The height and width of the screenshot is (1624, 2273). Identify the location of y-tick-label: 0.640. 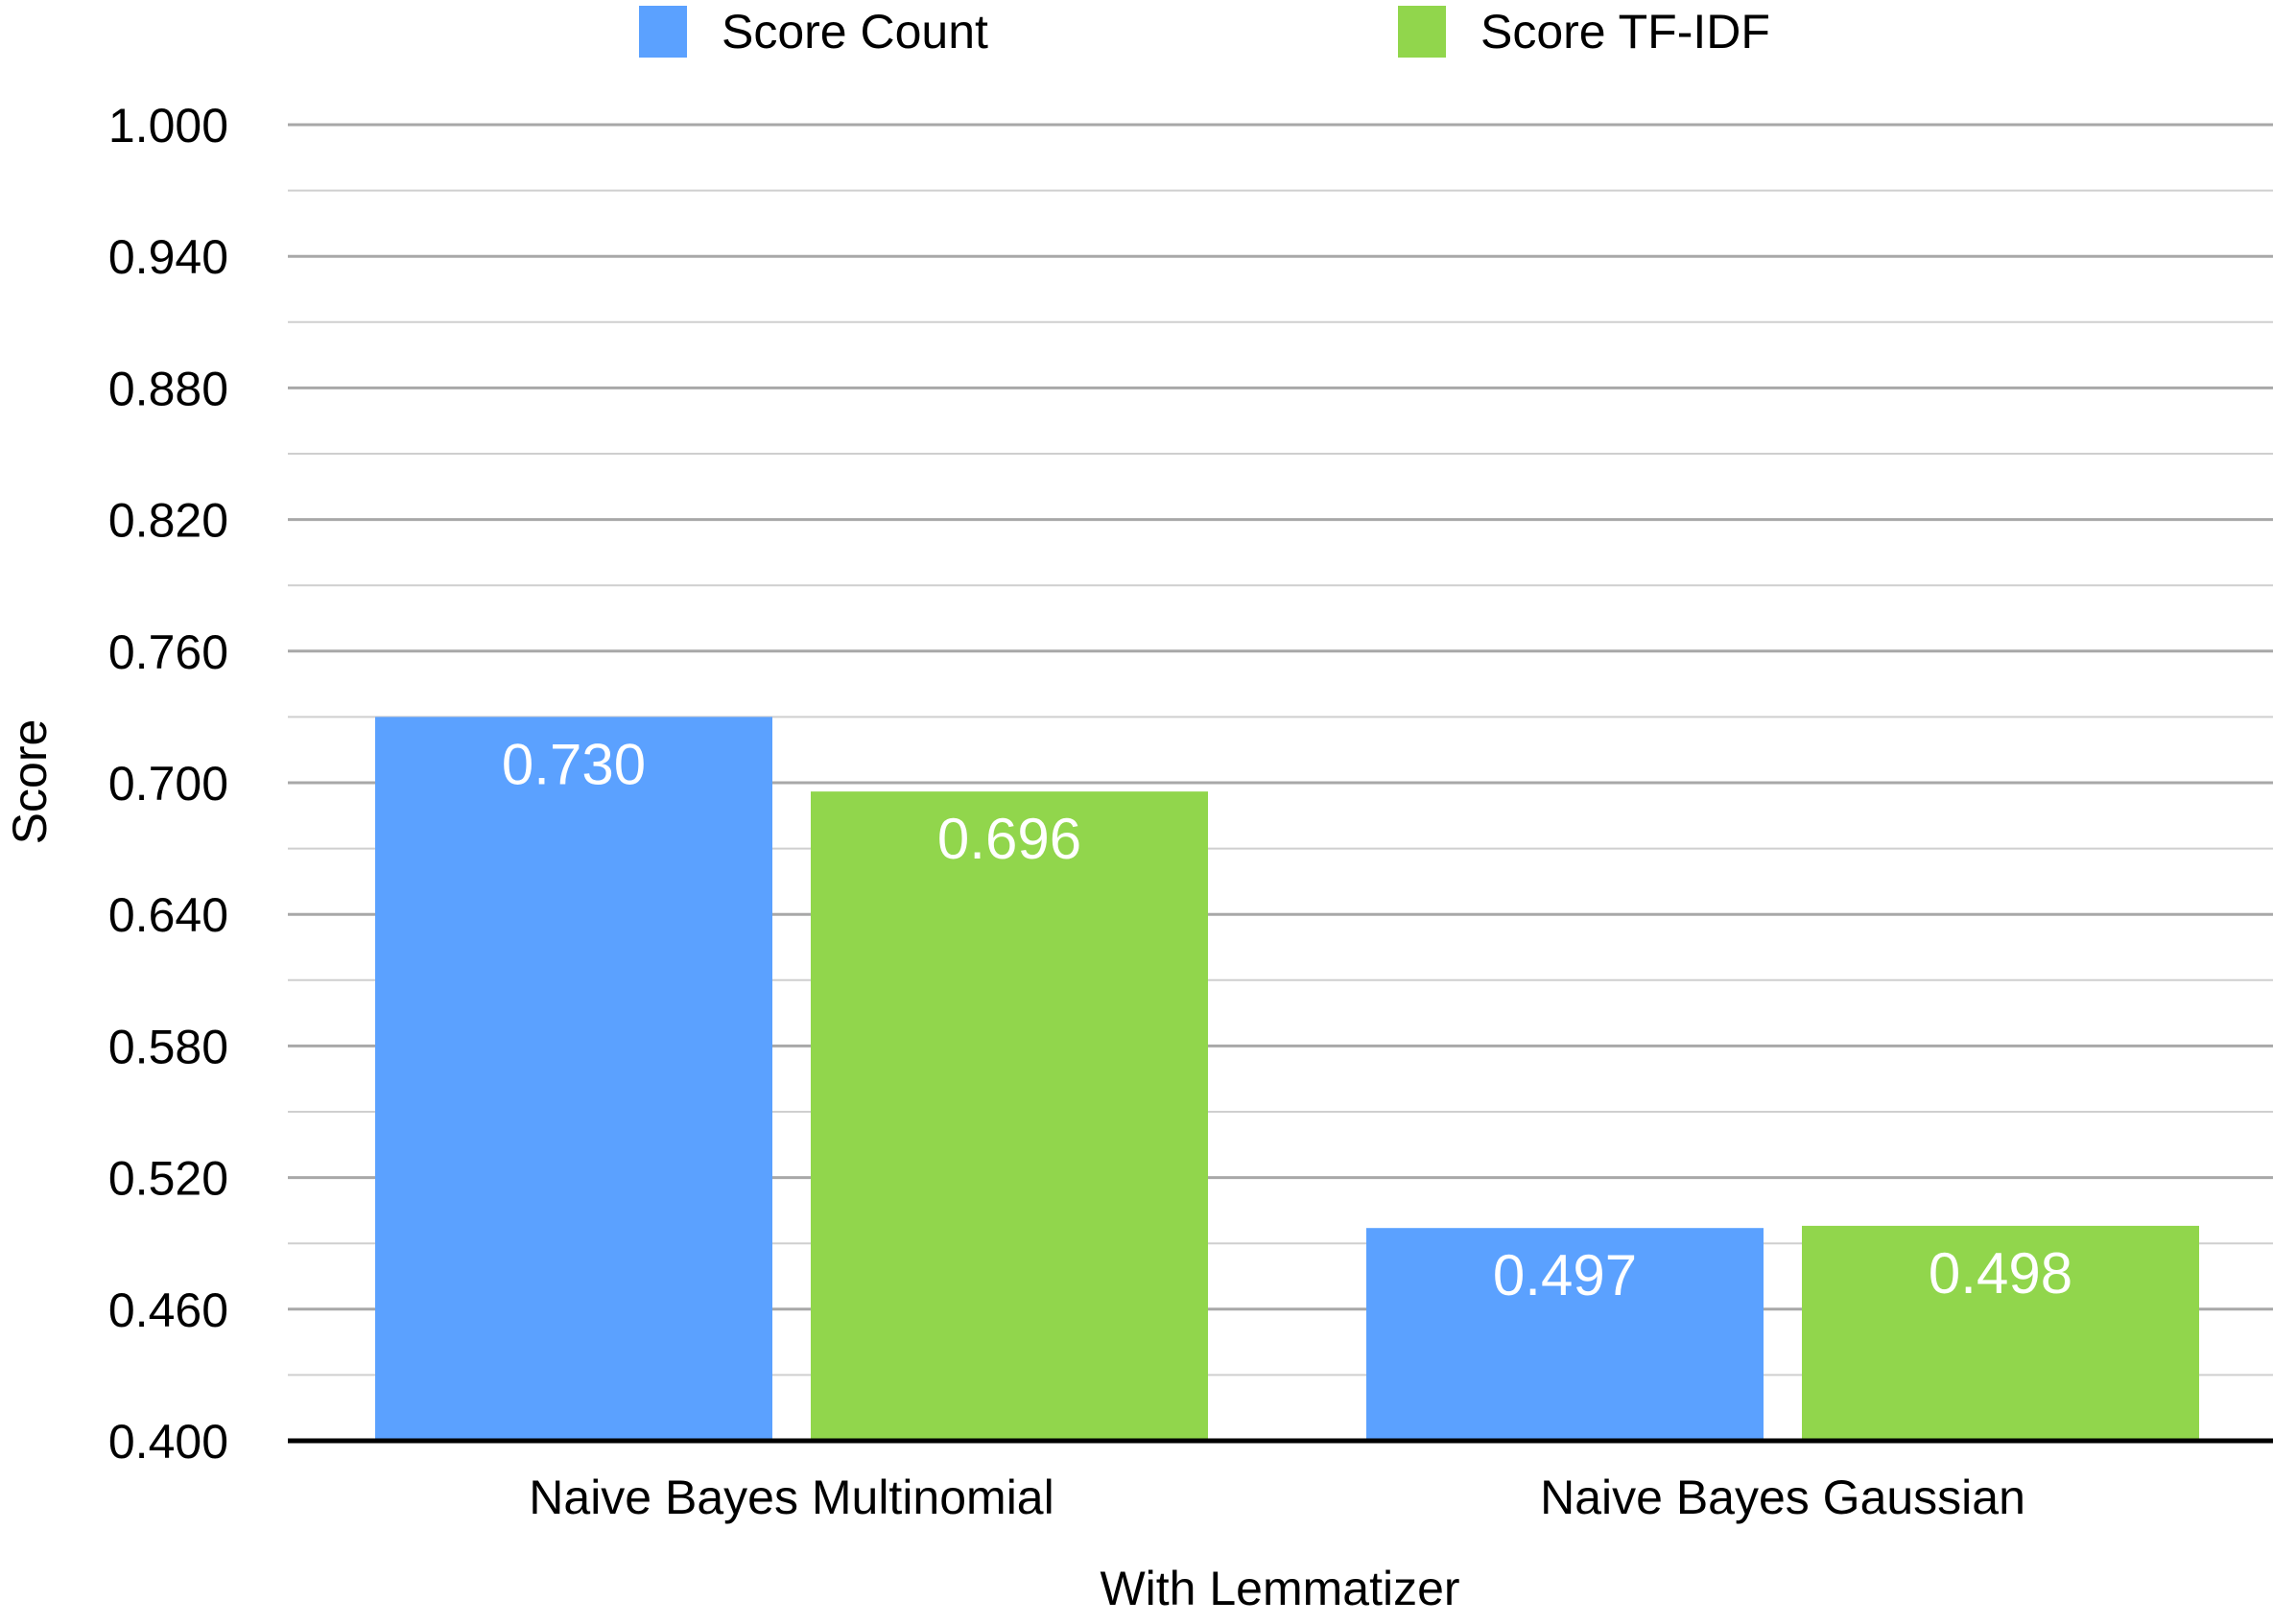
(168, 915).